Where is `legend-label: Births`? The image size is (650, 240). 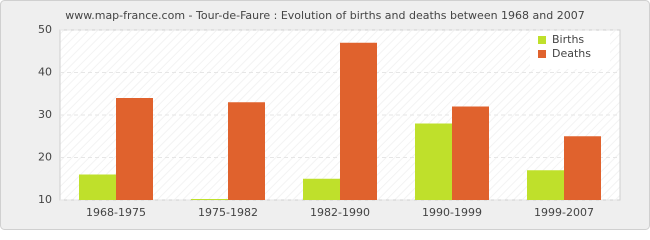 legend-label: Births is located at coordinates (568, 39).